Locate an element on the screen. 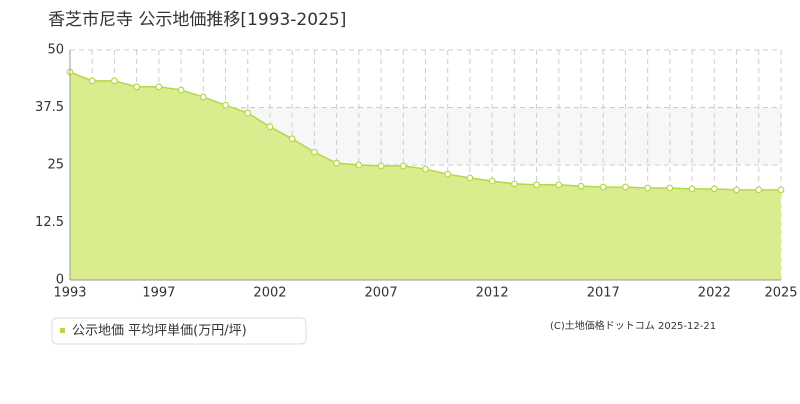 This screenshot has width=800, height=404. y-tick-label: 37.5 is located at coordinates (49, 107).